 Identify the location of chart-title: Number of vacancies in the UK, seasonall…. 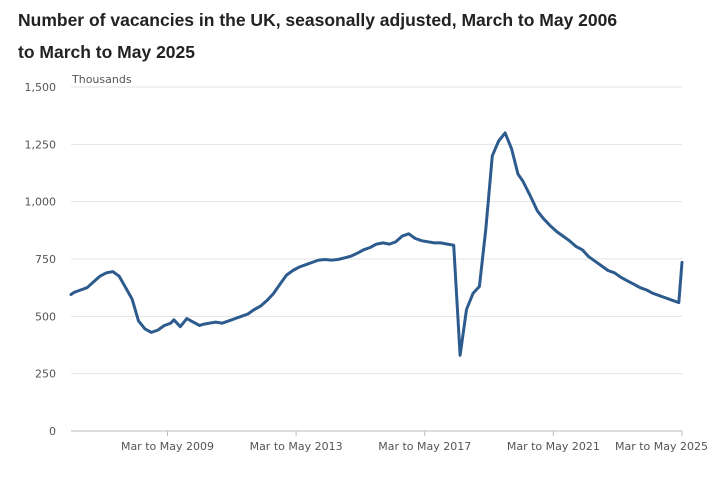
(363, 36).